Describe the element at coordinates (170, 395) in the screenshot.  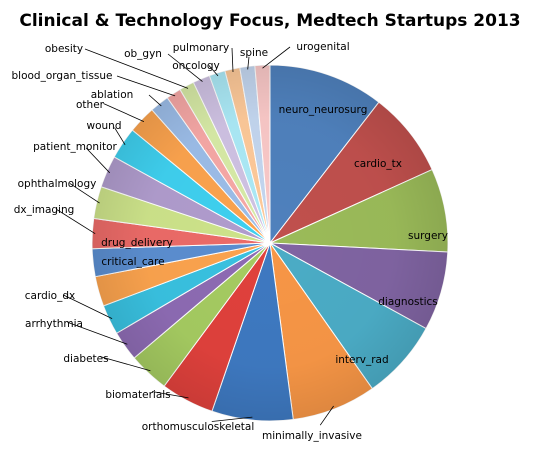
I see `leader-line-biomaterials` at that location.